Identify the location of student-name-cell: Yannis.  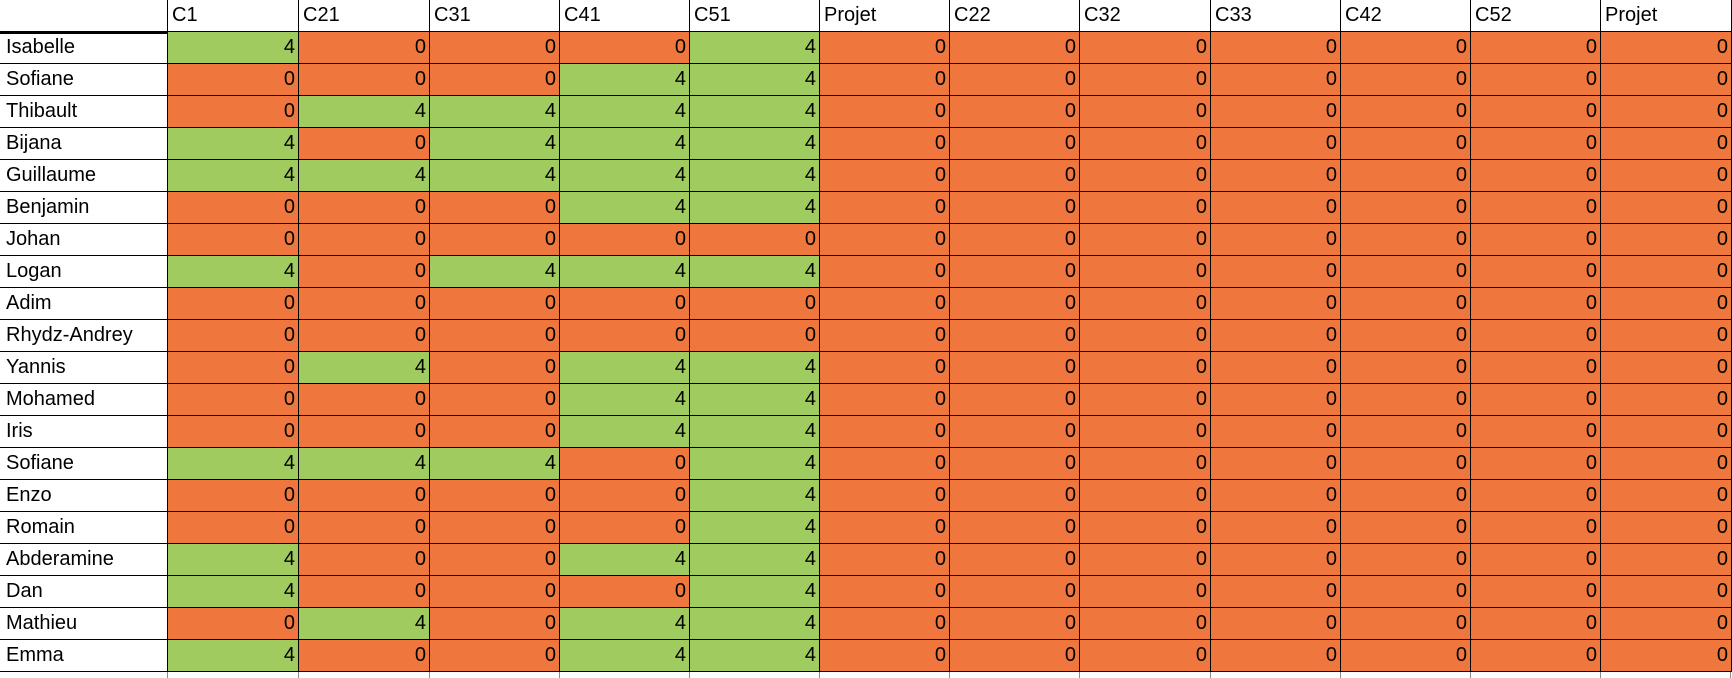
(84, 368).